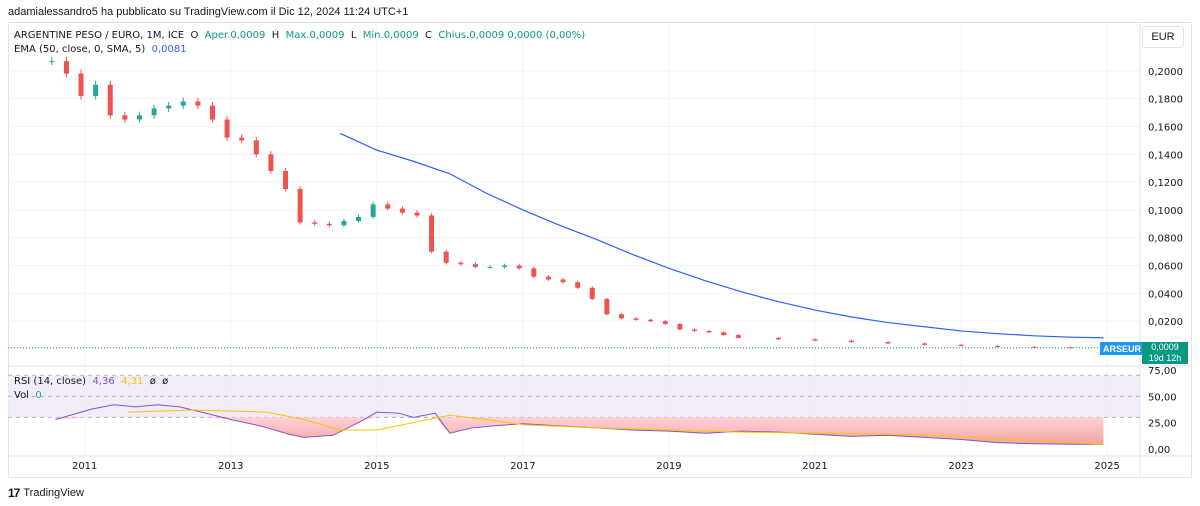  I want to click on symbol-price-tag: ARSEUR, so click(1122, 348).